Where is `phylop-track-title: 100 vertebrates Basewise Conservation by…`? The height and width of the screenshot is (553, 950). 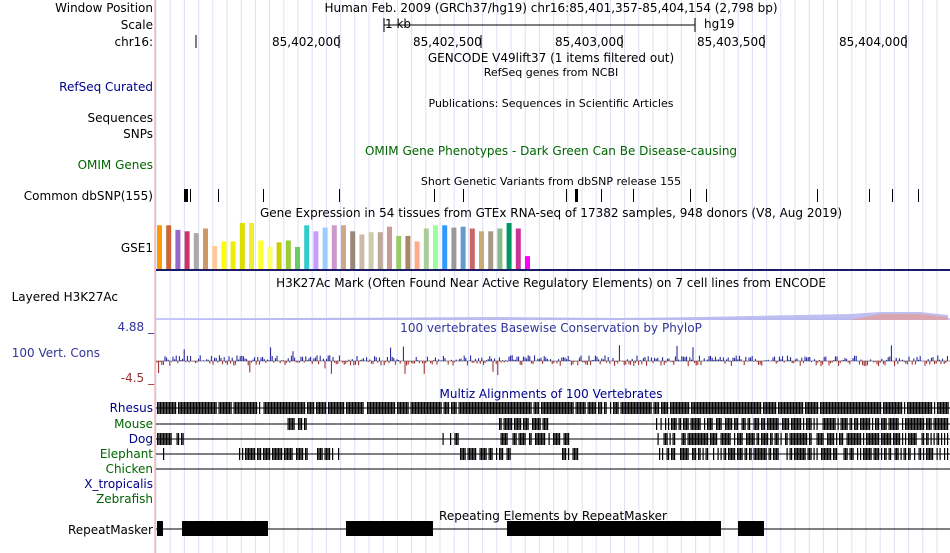 phylop-track-title: 100 vertebrates Basewise Conservation by… is located at coordinates (551, 328).